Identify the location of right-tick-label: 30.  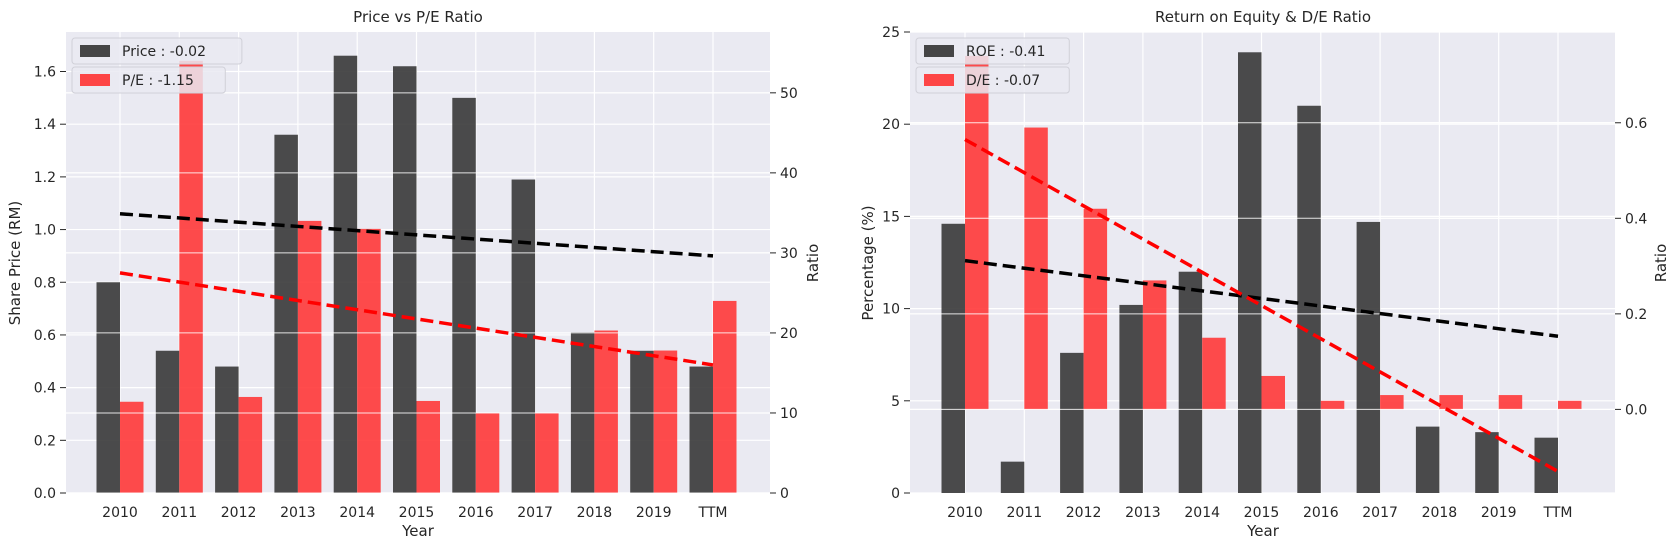
(789, 254).